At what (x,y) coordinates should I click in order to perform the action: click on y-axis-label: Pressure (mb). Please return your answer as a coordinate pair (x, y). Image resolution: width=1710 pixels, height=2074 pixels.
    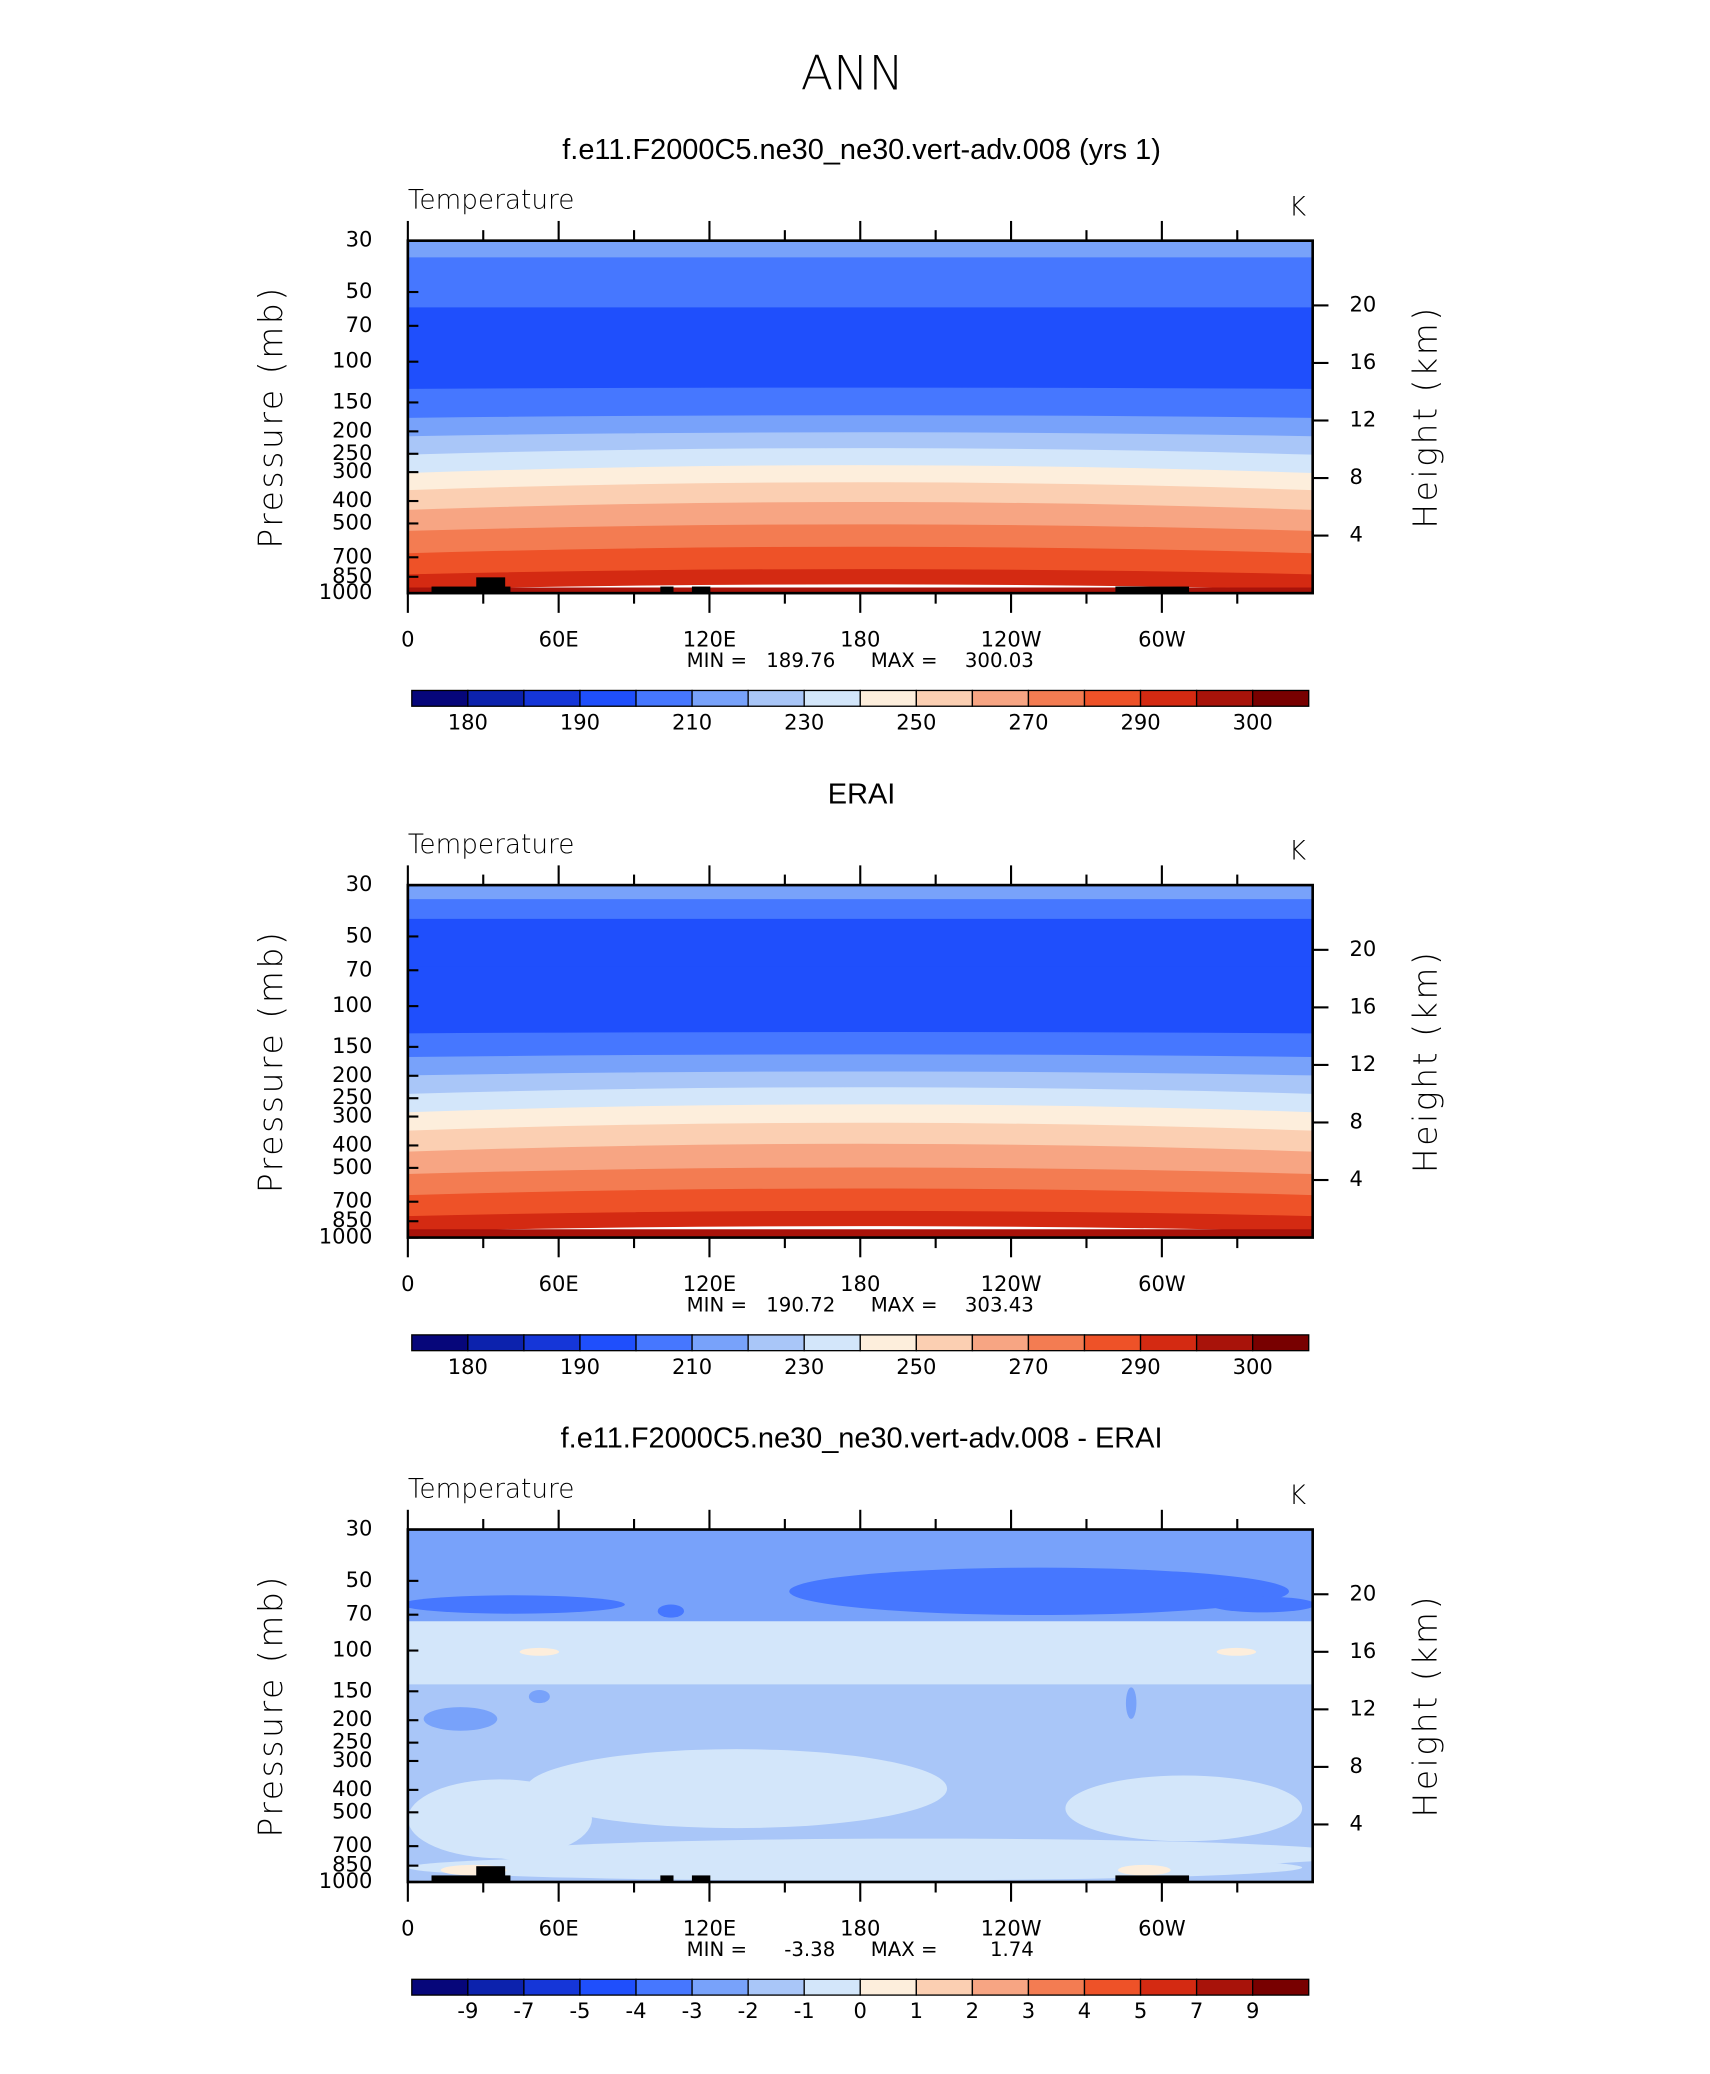
    Looking at the image, I should click on (270, 1061).